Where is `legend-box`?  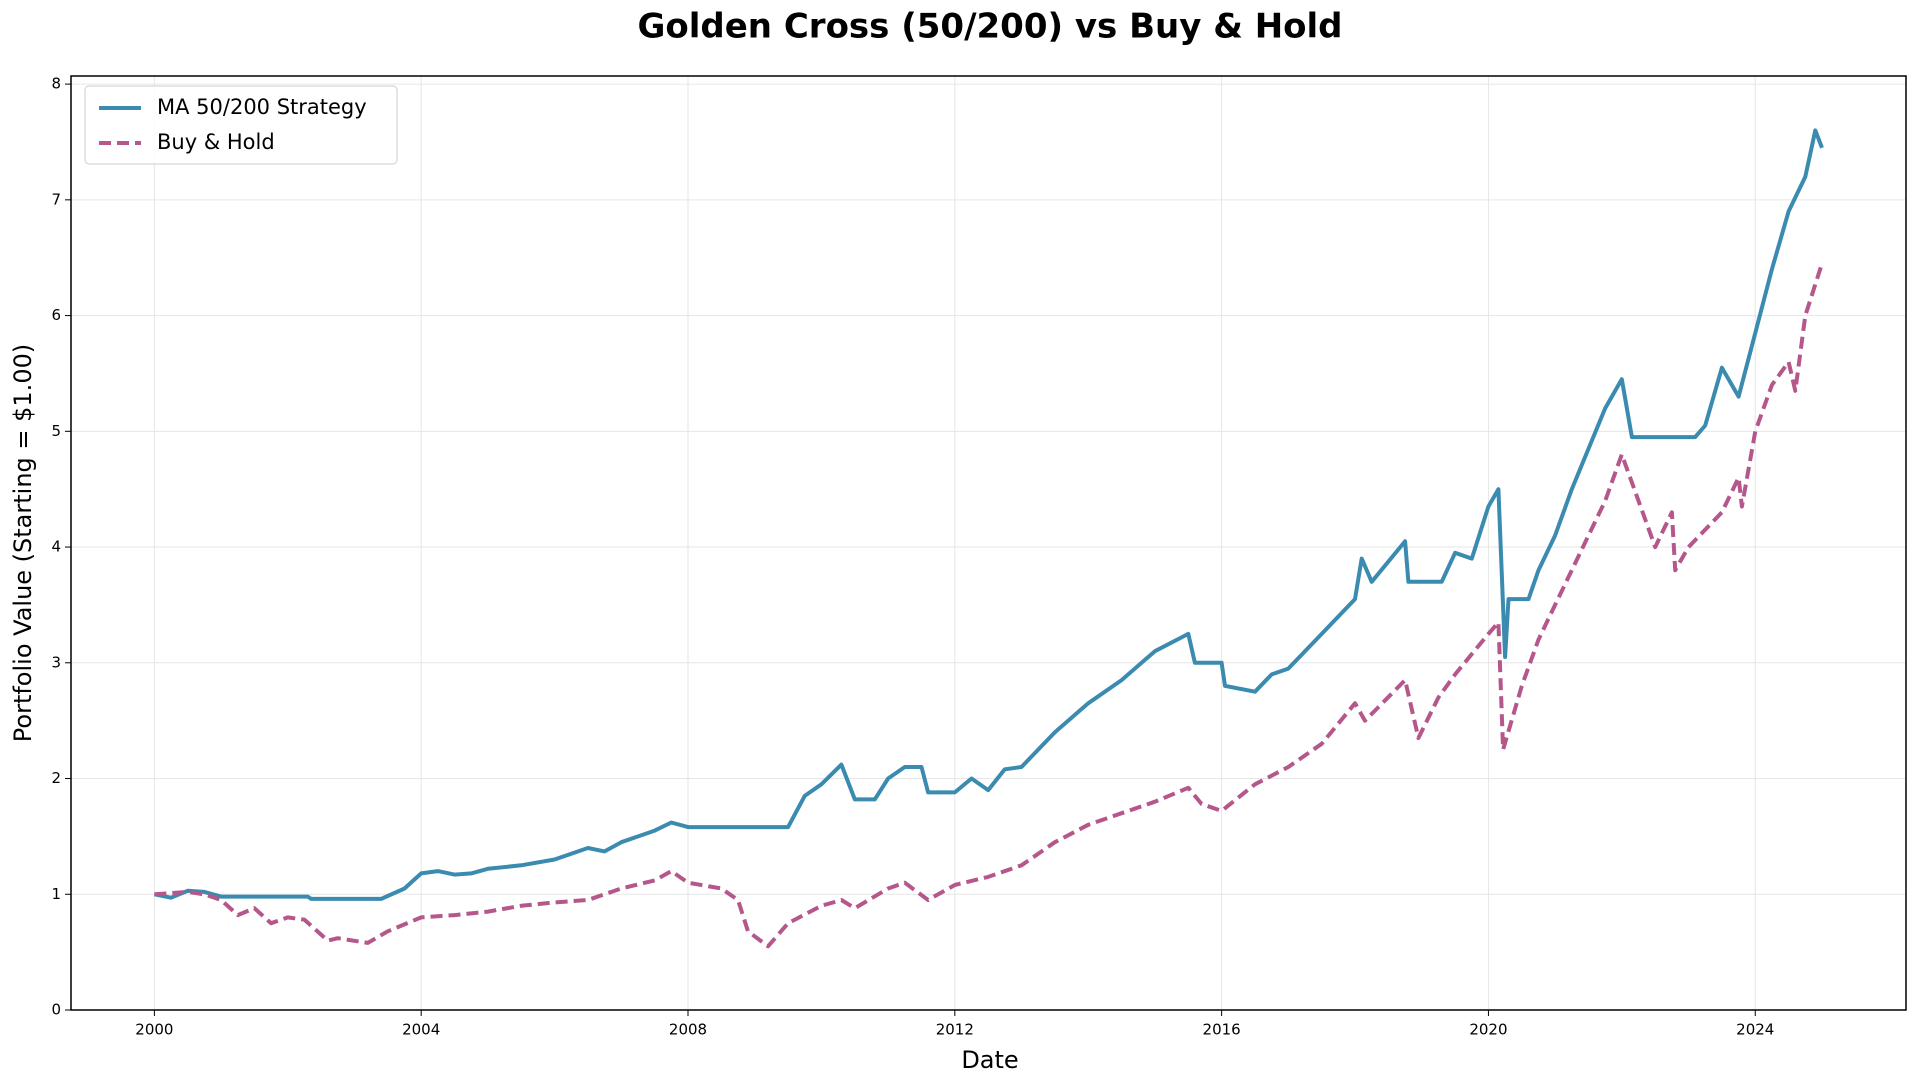
legend-box is located at coordinates (241, 125).